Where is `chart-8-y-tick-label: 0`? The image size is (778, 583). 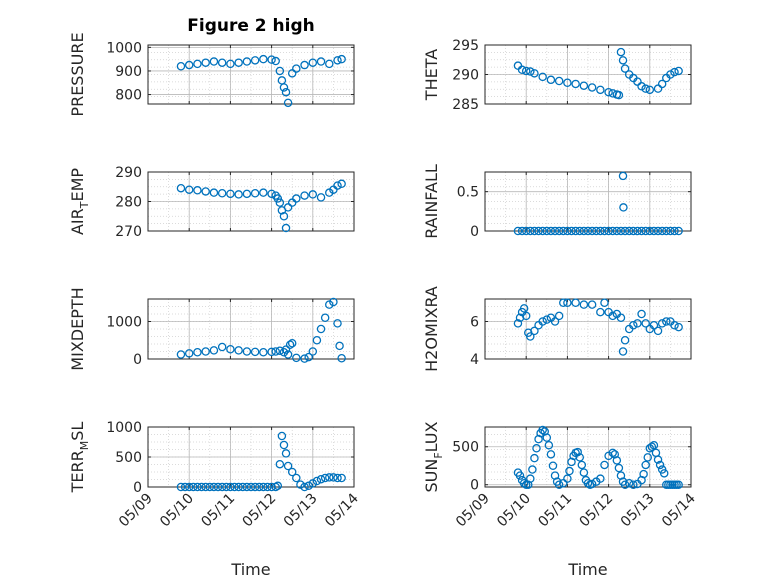 chart-8-y-tick-label: 0 is located at coordinates (474, 486).